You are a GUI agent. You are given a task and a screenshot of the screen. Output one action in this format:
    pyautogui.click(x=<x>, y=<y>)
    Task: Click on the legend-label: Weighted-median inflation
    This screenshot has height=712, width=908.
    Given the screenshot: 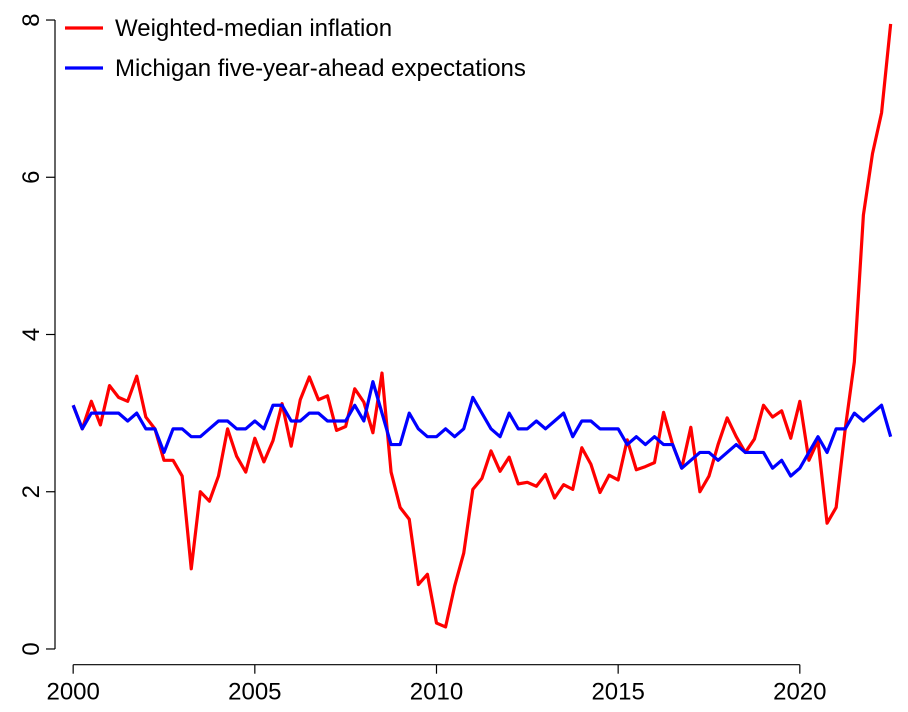 What is the action you would take?
    pyautogui.click(x=253, y=28)
    